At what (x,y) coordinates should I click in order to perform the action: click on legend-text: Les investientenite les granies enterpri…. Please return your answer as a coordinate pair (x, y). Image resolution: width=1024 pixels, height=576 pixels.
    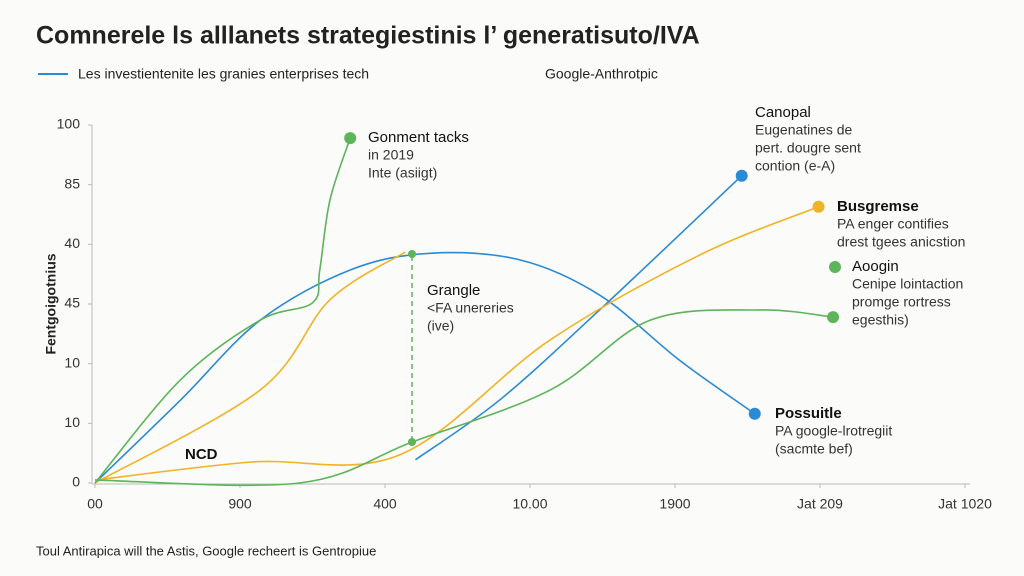
    Looking at the image, I should click on (223, 74).